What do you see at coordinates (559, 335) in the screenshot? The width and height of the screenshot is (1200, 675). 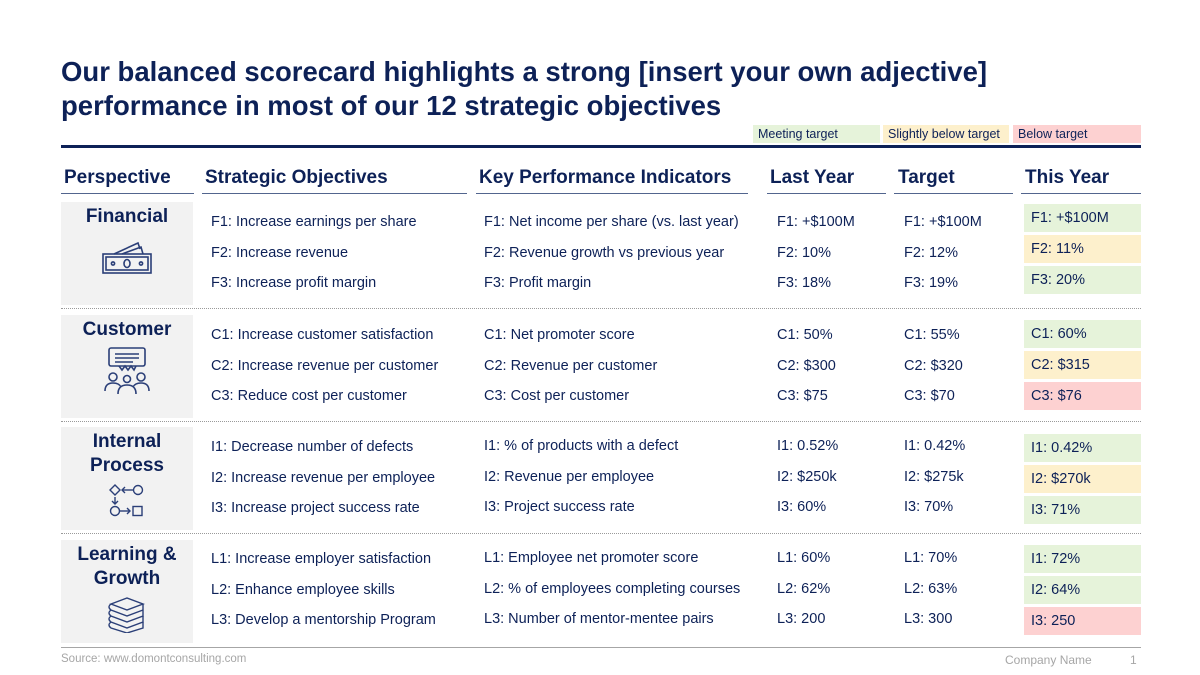 I see `kpi-c1: C1: Net promoter score` at bounding box center [559, 335].